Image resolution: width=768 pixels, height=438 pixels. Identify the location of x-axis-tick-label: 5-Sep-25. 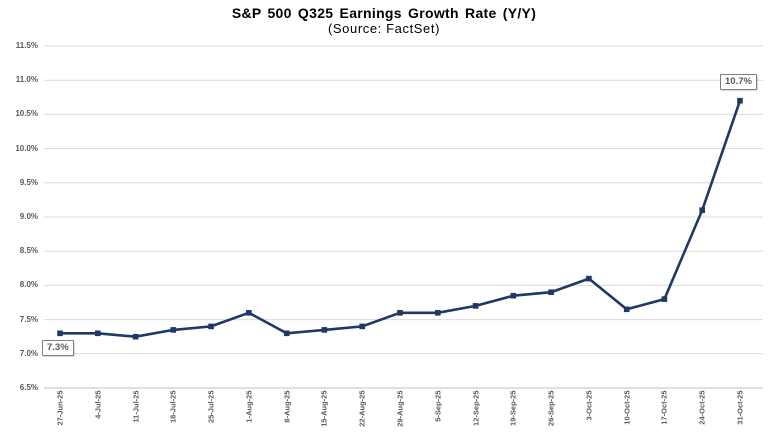
(438, 406).